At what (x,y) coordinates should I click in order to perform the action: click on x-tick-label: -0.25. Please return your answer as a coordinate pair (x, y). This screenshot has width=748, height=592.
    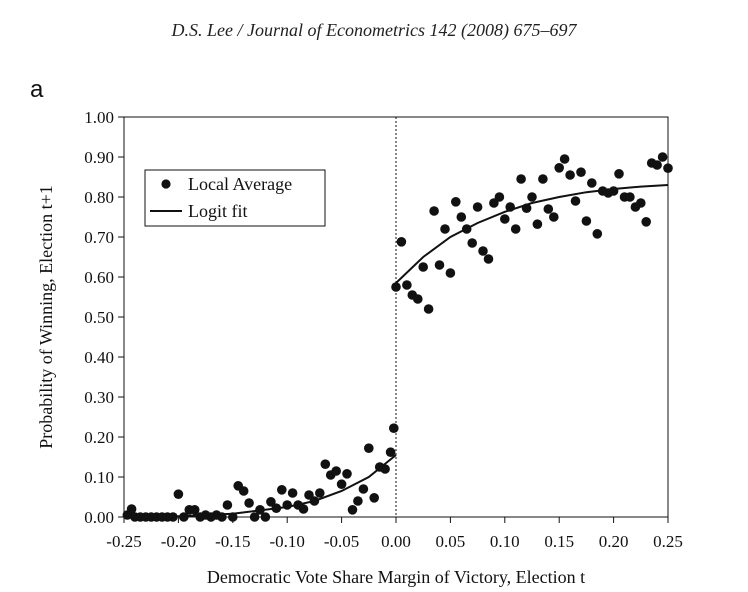
    Looking at the image, I should click on (123, 541).